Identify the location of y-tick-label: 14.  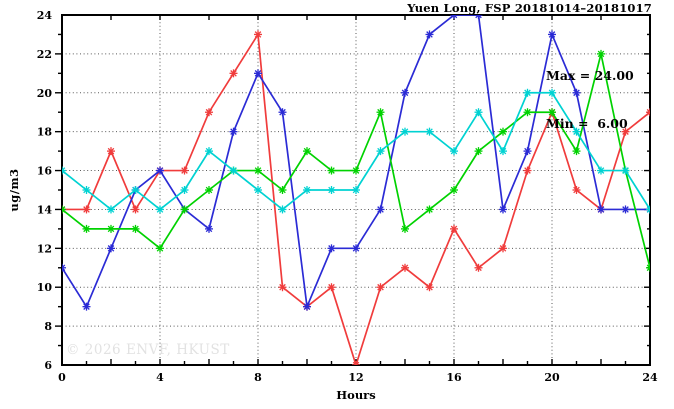
(45, 209).